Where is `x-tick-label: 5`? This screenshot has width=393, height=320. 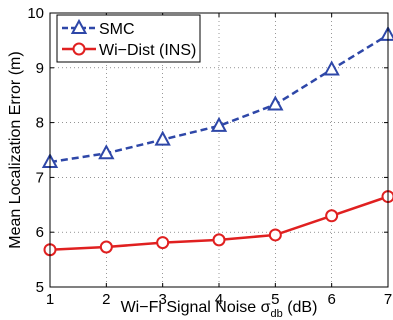 x-tick-label: 5 is located at coordinates (275, 299).